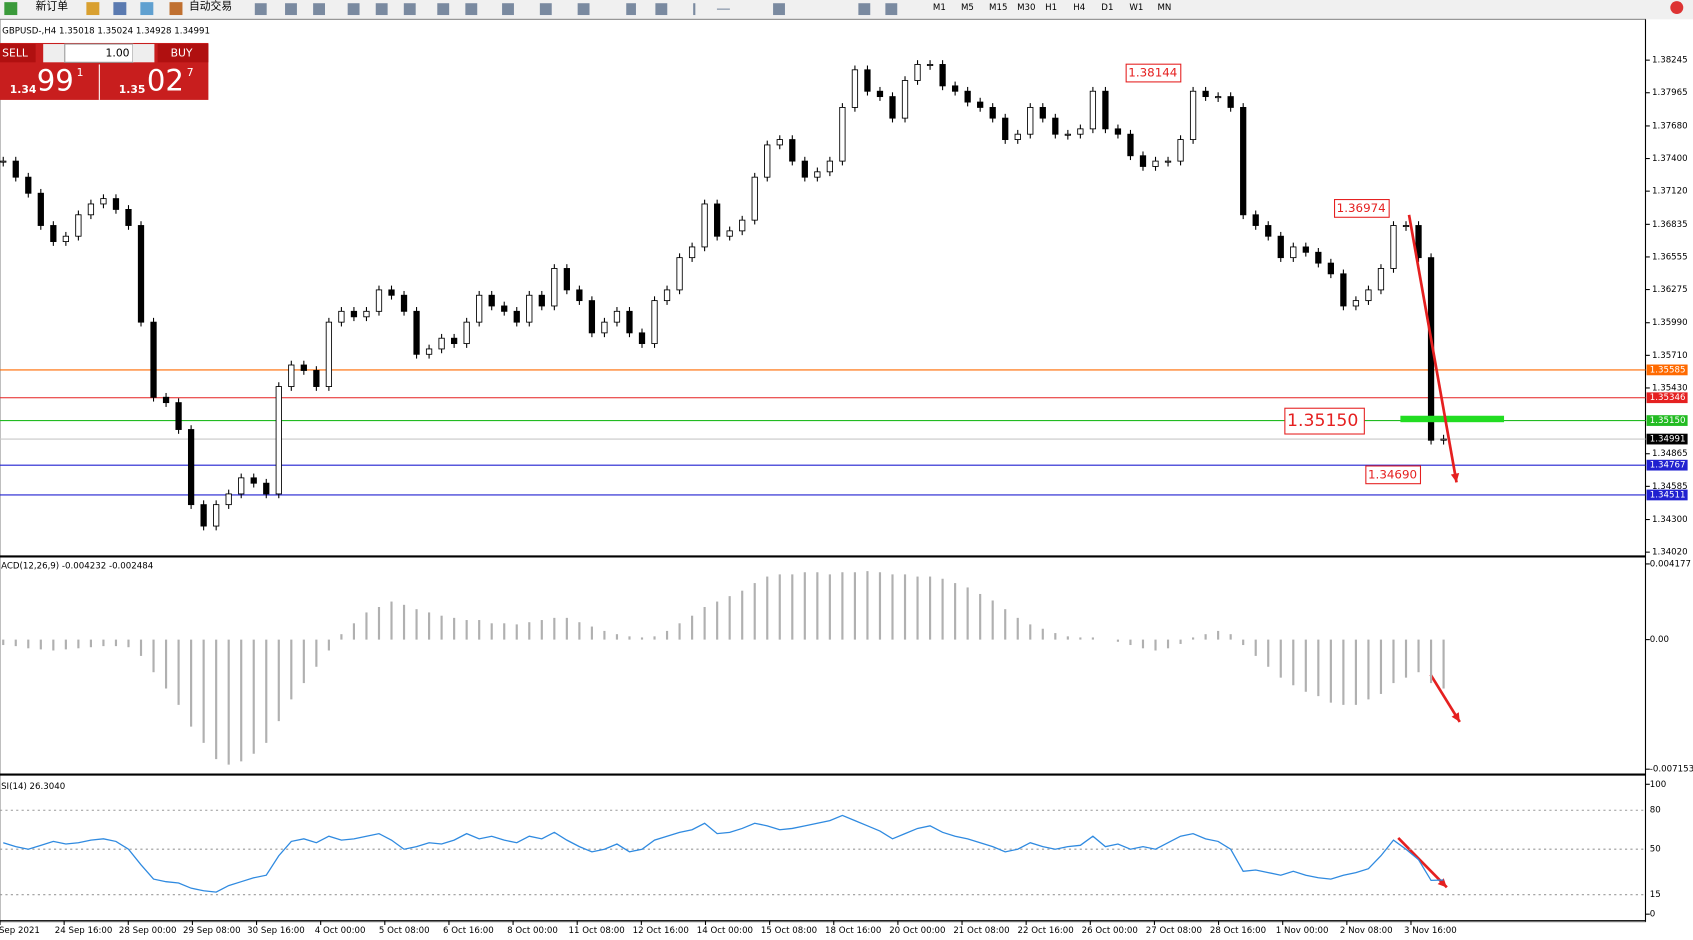  Describe the element at coordinates (1164, 8) in the screenshot. I see `timeframe-button: MN` at that location.